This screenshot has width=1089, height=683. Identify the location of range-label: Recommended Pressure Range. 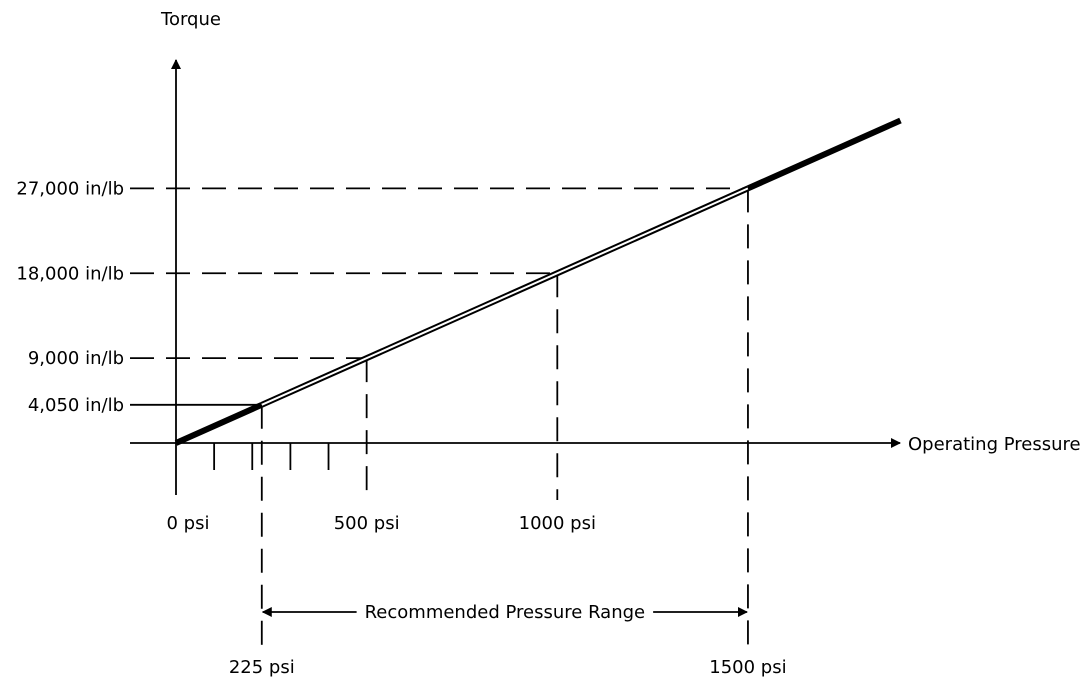
(505, 612).